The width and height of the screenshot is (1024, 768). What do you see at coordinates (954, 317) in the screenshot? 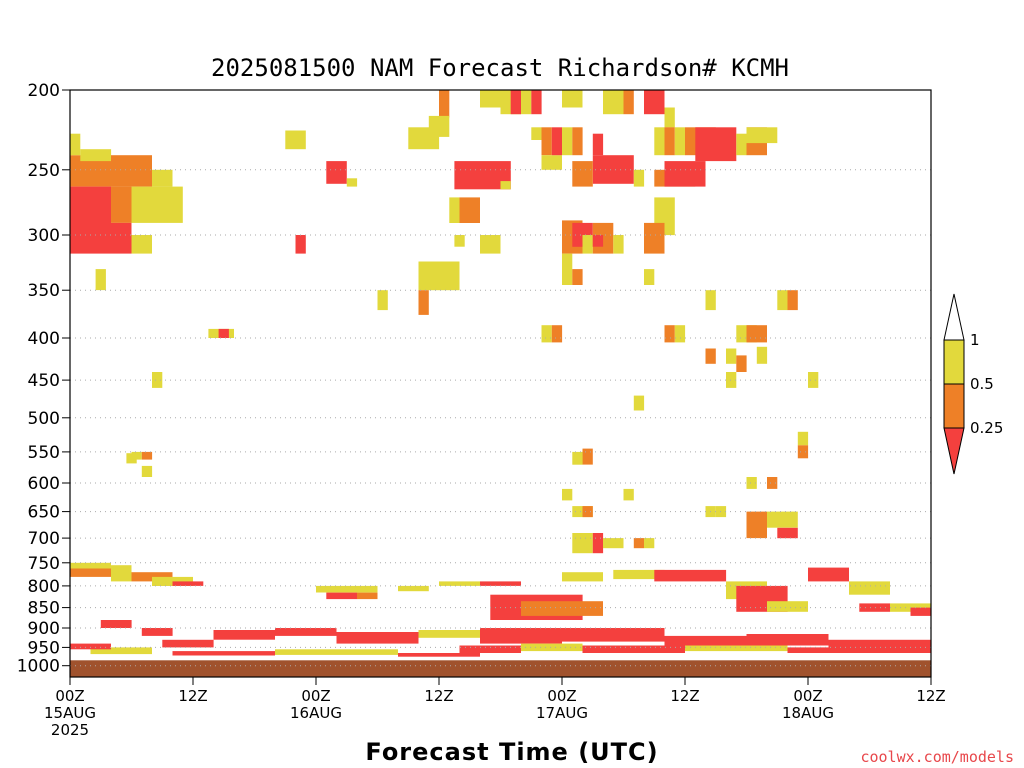
I see `legend-open-top` at bounding box center [954, 317].